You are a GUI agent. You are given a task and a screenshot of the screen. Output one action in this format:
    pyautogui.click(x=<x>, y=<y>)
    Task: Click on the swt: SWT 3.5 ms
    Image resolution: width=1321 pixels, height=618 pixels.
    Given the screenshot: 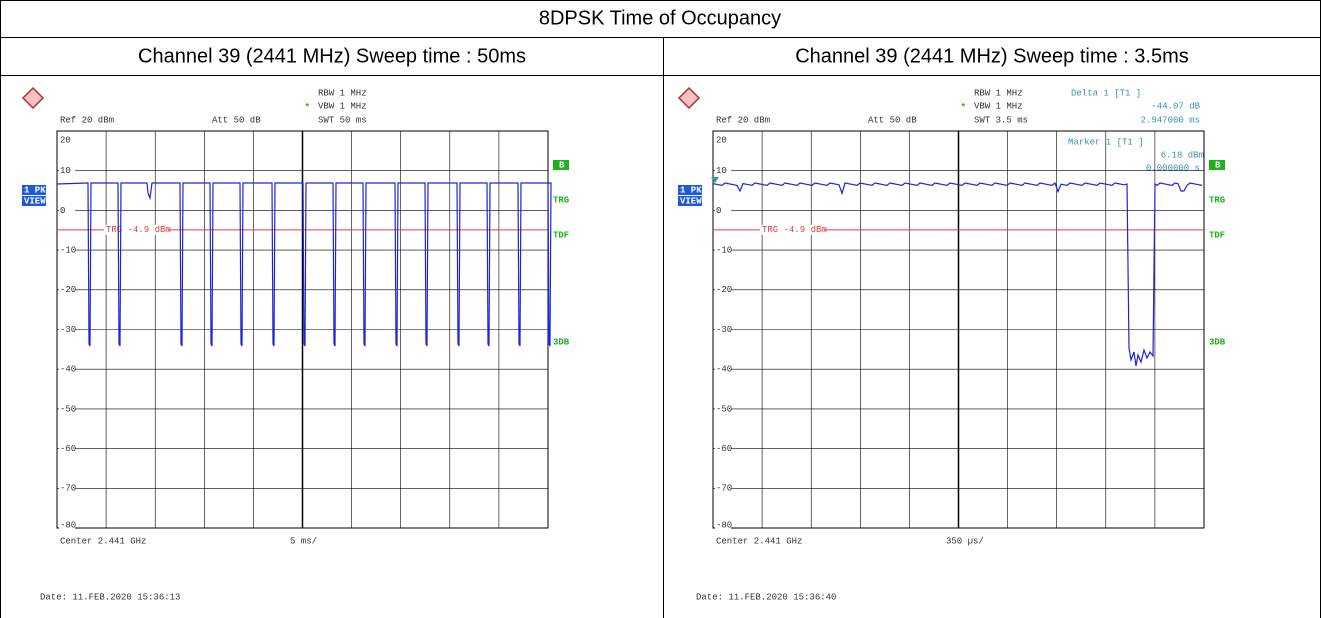 What is the action you would take?
    pyautogui.click(x=1001, y=120)
    